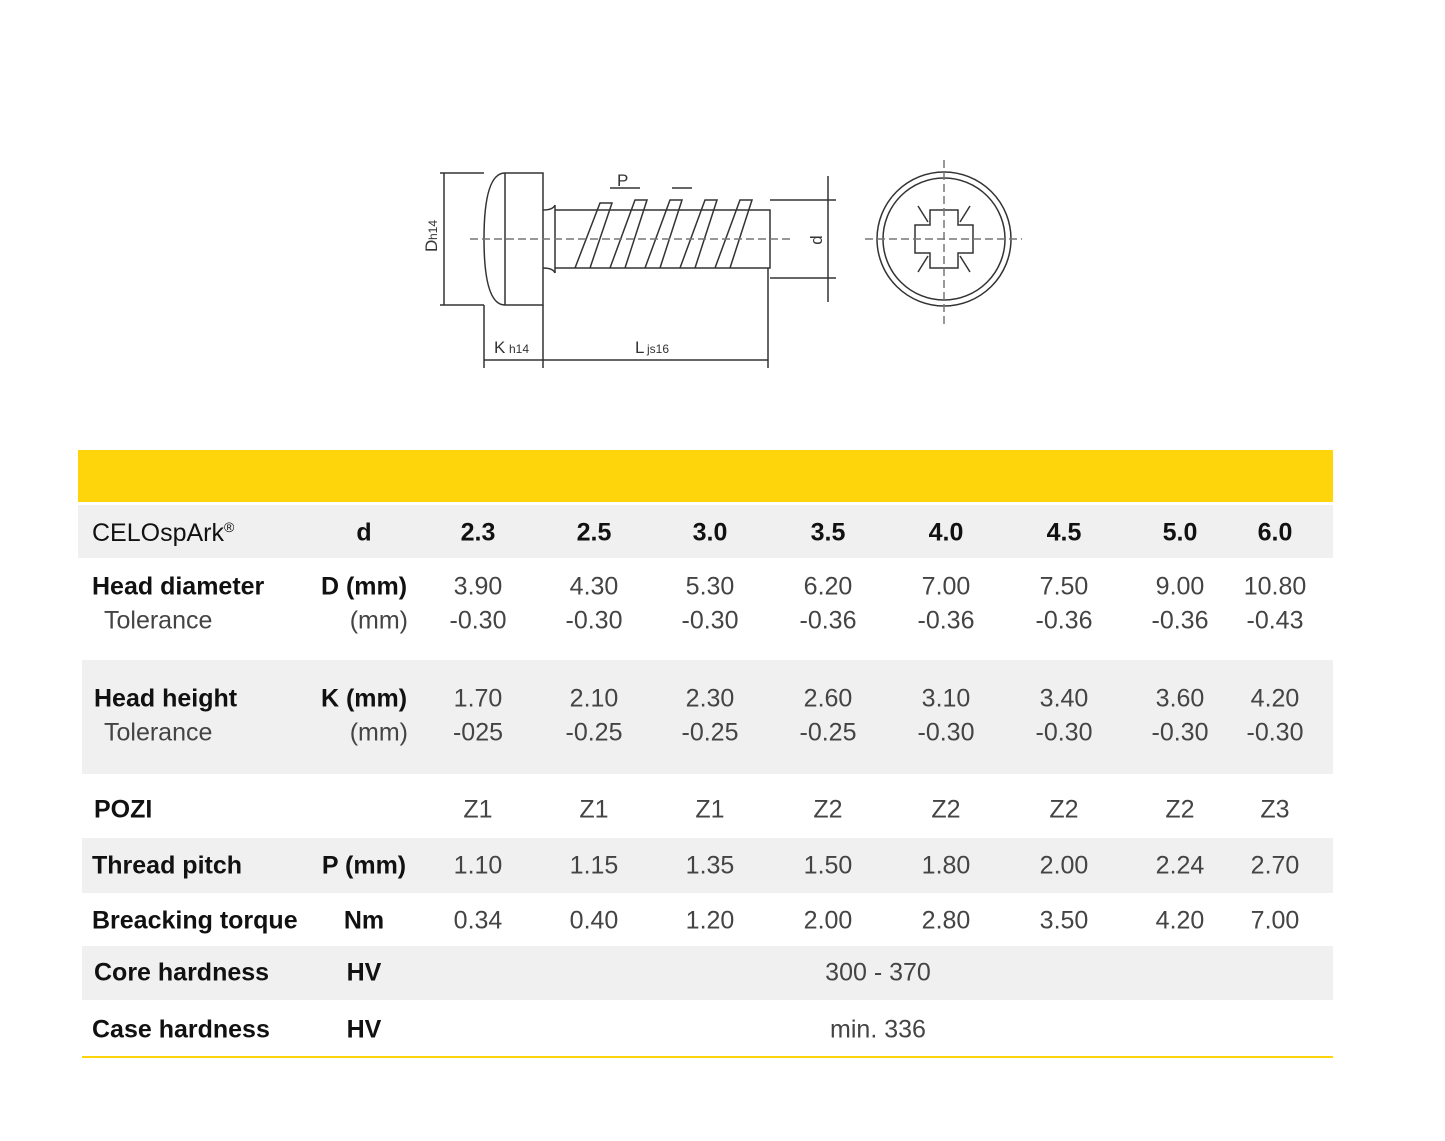  Describe the element at coordinates (828, 865) in the screenshot. I see `cell-value: 1.50` at that location.